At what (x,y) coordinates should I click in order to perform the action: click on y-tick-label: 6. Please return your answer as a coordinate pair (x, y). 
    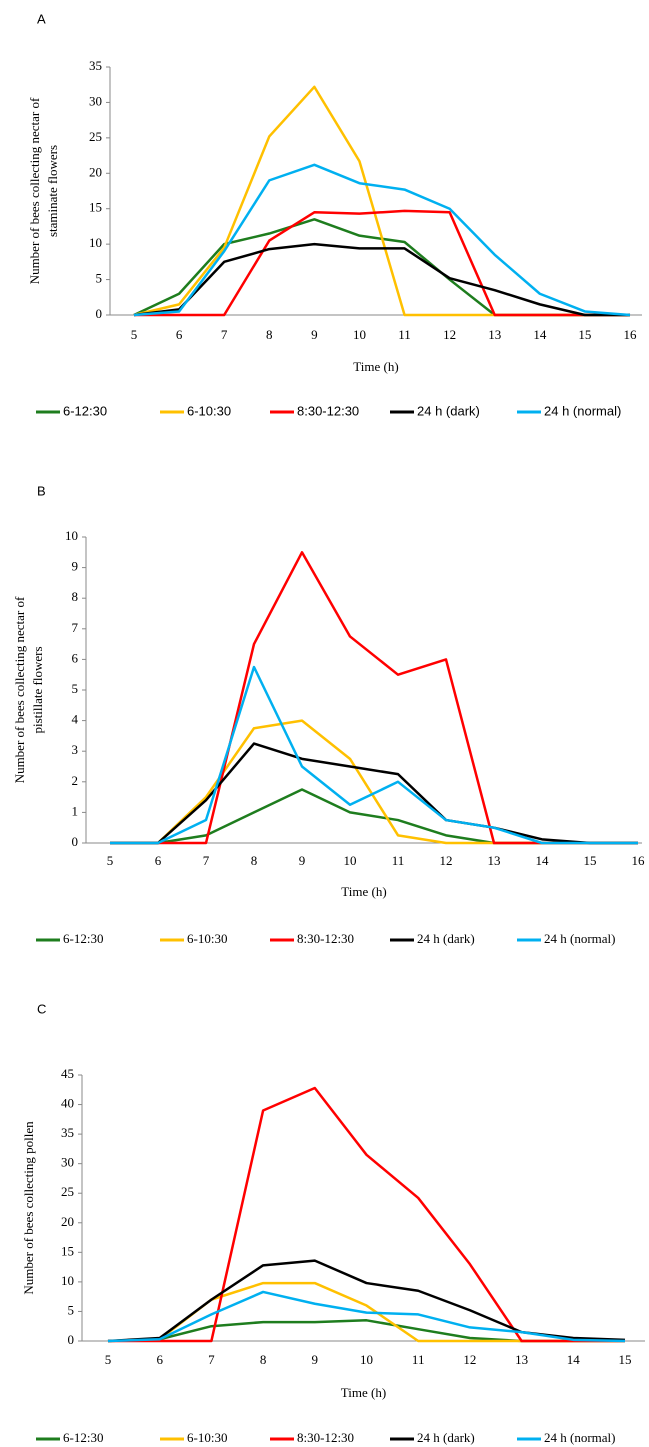
    Looking at the image, I should click on (75, 657).